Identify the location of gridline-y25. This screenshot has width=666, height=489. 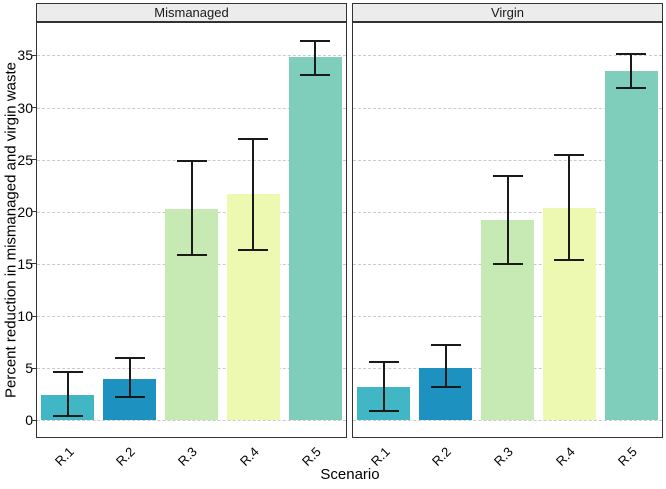
(507, 160).